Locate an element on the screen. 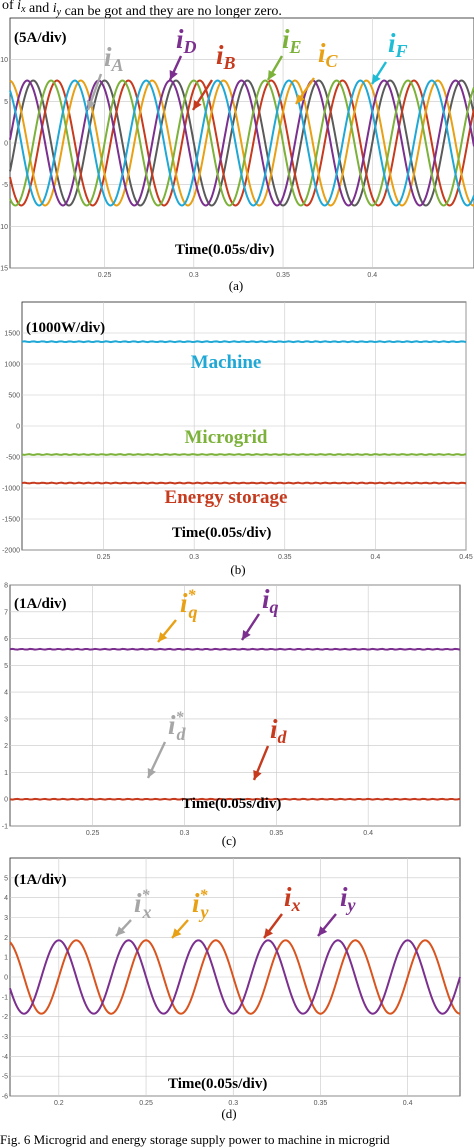 Image resolution: width=474 pixels, height=1147 pixels. annotation-iD: iD is located at coordinates (182, 52).